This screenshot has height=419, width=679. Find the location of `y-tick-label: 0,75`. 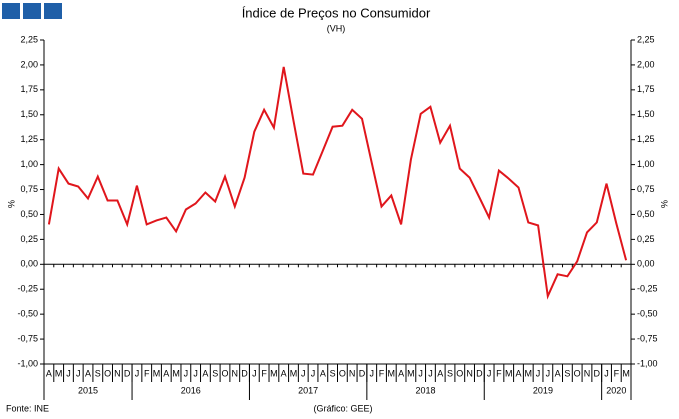

y-tick-label: 0,75 is located at coordinates (29, 189).